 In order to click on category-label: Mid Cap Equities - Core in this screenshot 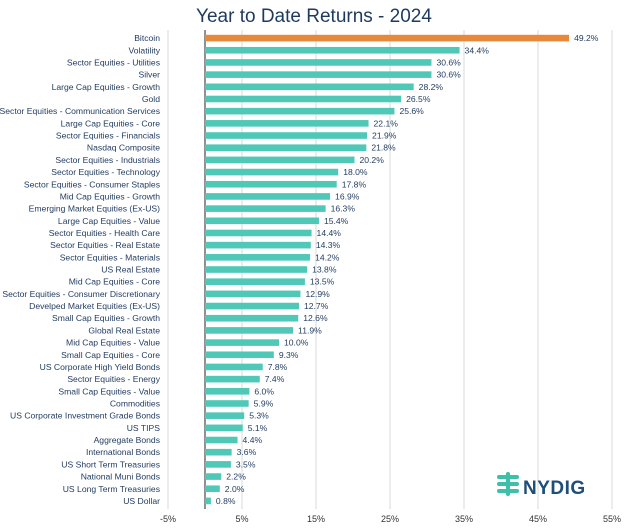, I will do `click(114, 282)`.